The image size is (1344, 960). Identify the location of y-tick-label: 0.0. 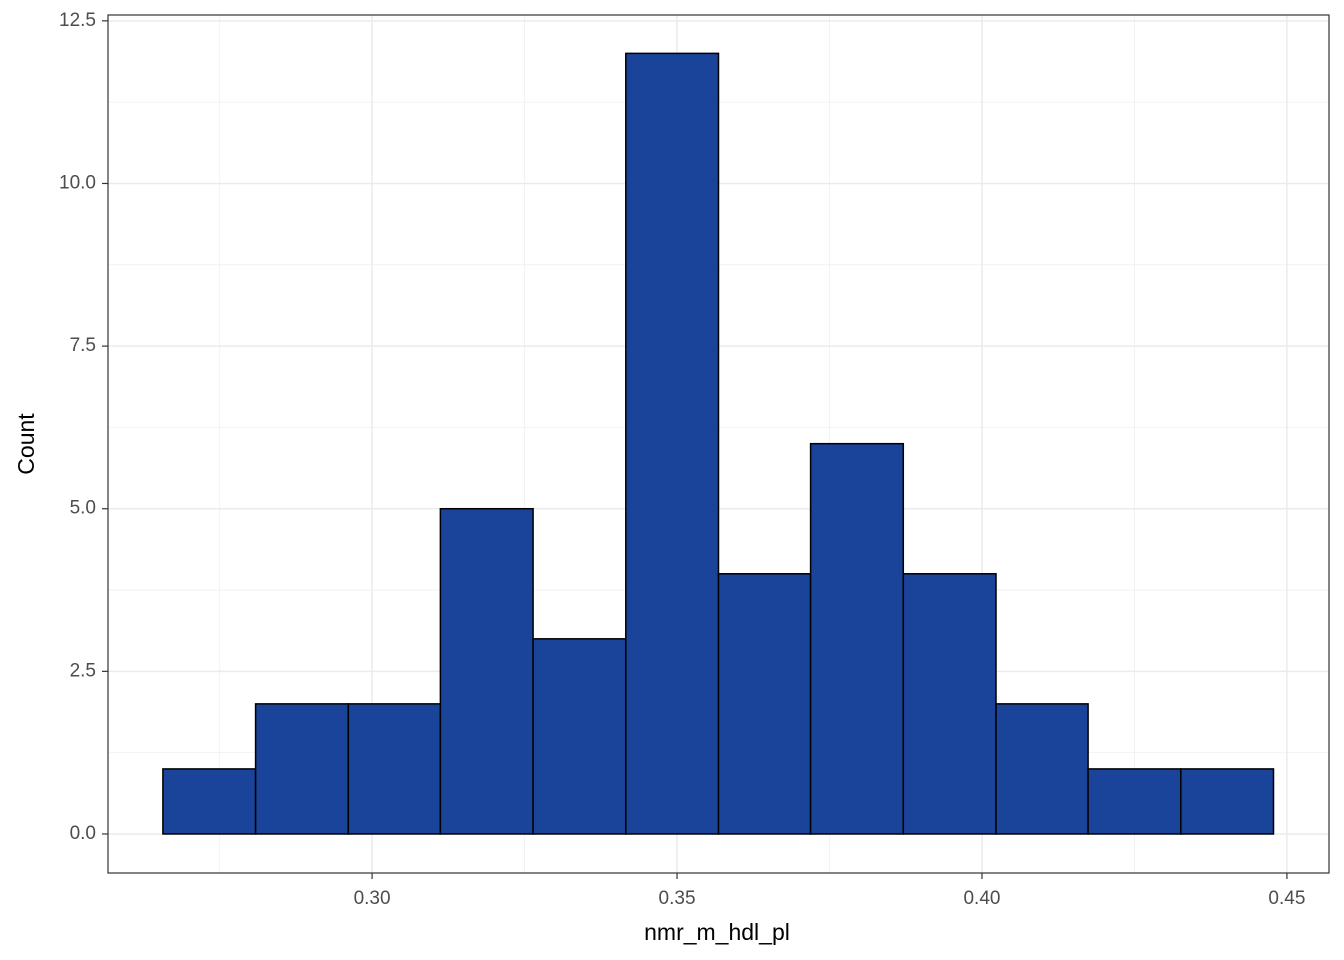
(83, 833).